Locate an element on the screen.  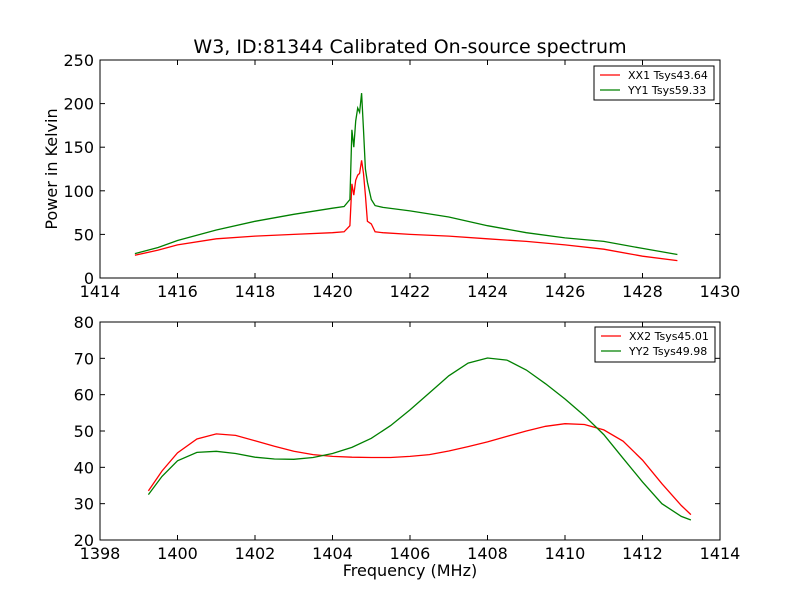
y-tick-label: 200 is located at coordinates (78, 104).